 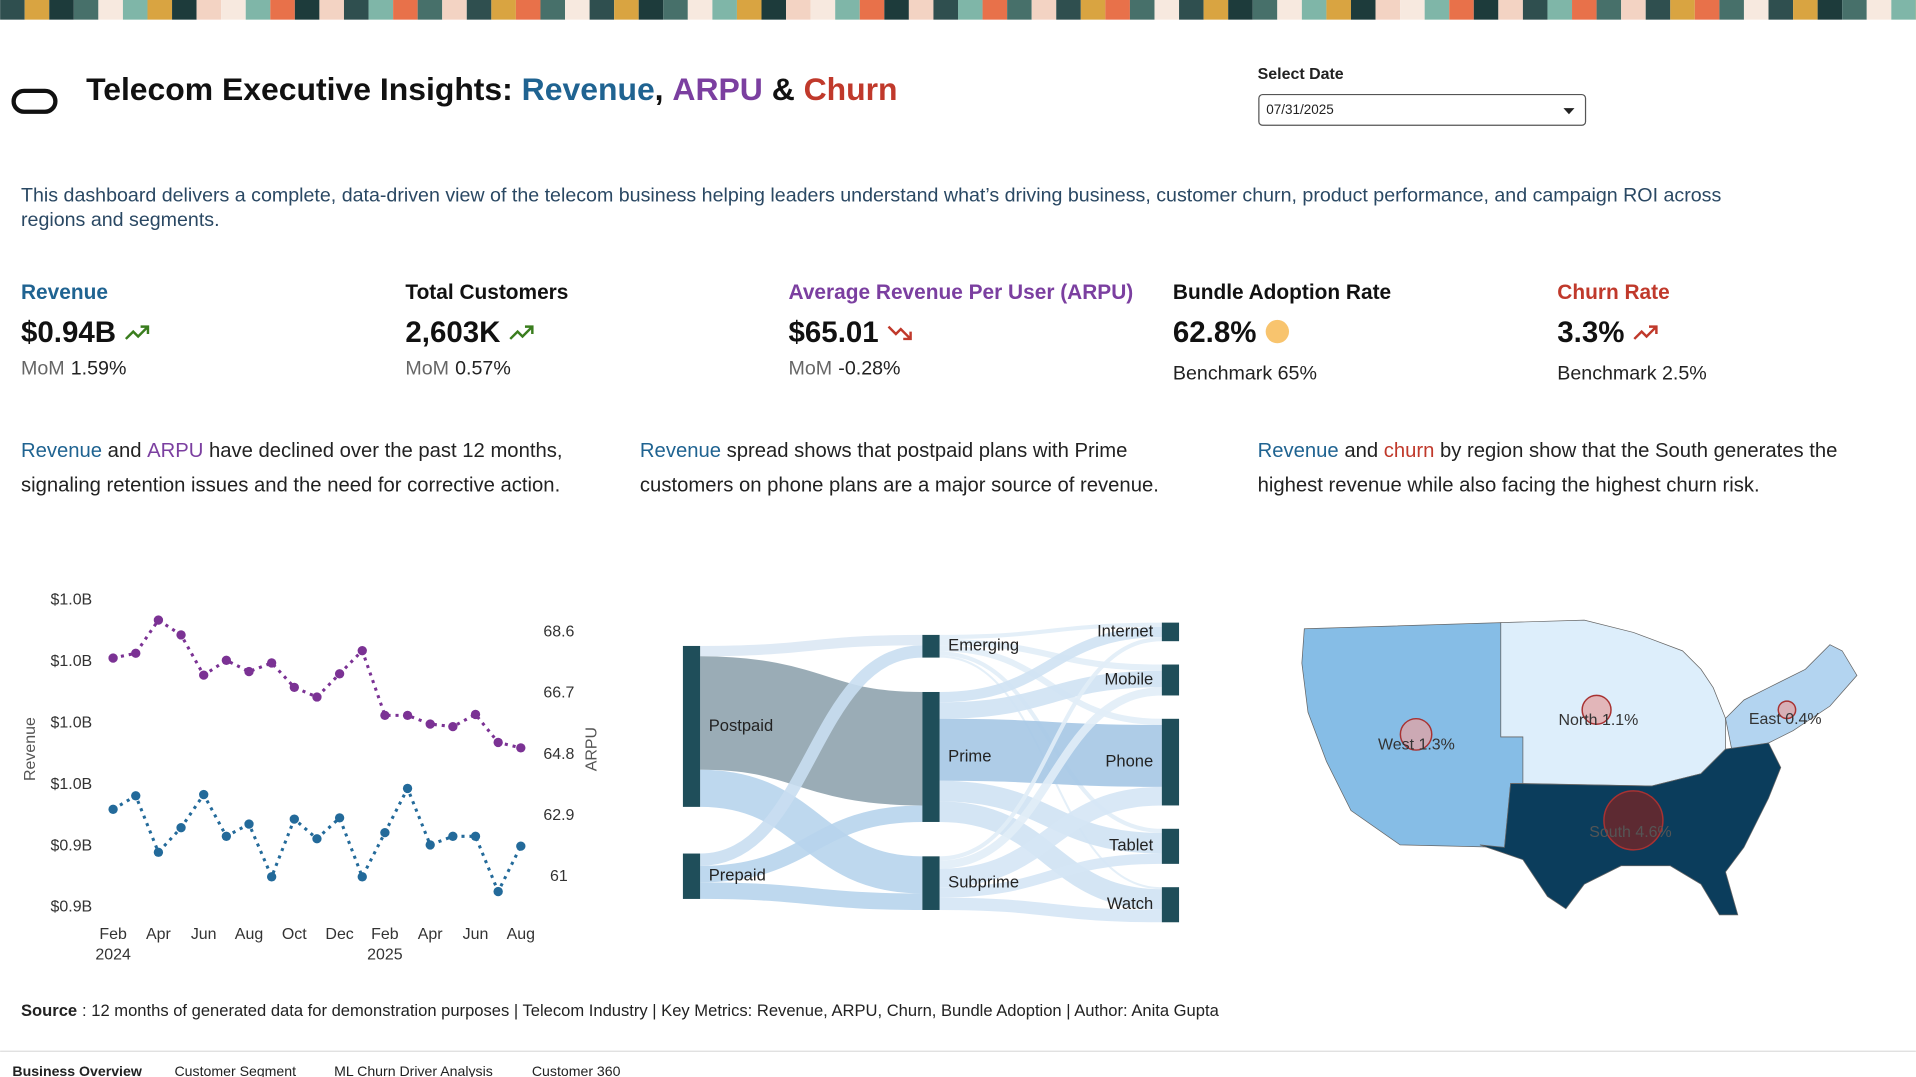 What do you see at coordinates (1630, 832) in the screenshot?
I see `region-label: South 4.6%` at bounding box center [1630, 832].